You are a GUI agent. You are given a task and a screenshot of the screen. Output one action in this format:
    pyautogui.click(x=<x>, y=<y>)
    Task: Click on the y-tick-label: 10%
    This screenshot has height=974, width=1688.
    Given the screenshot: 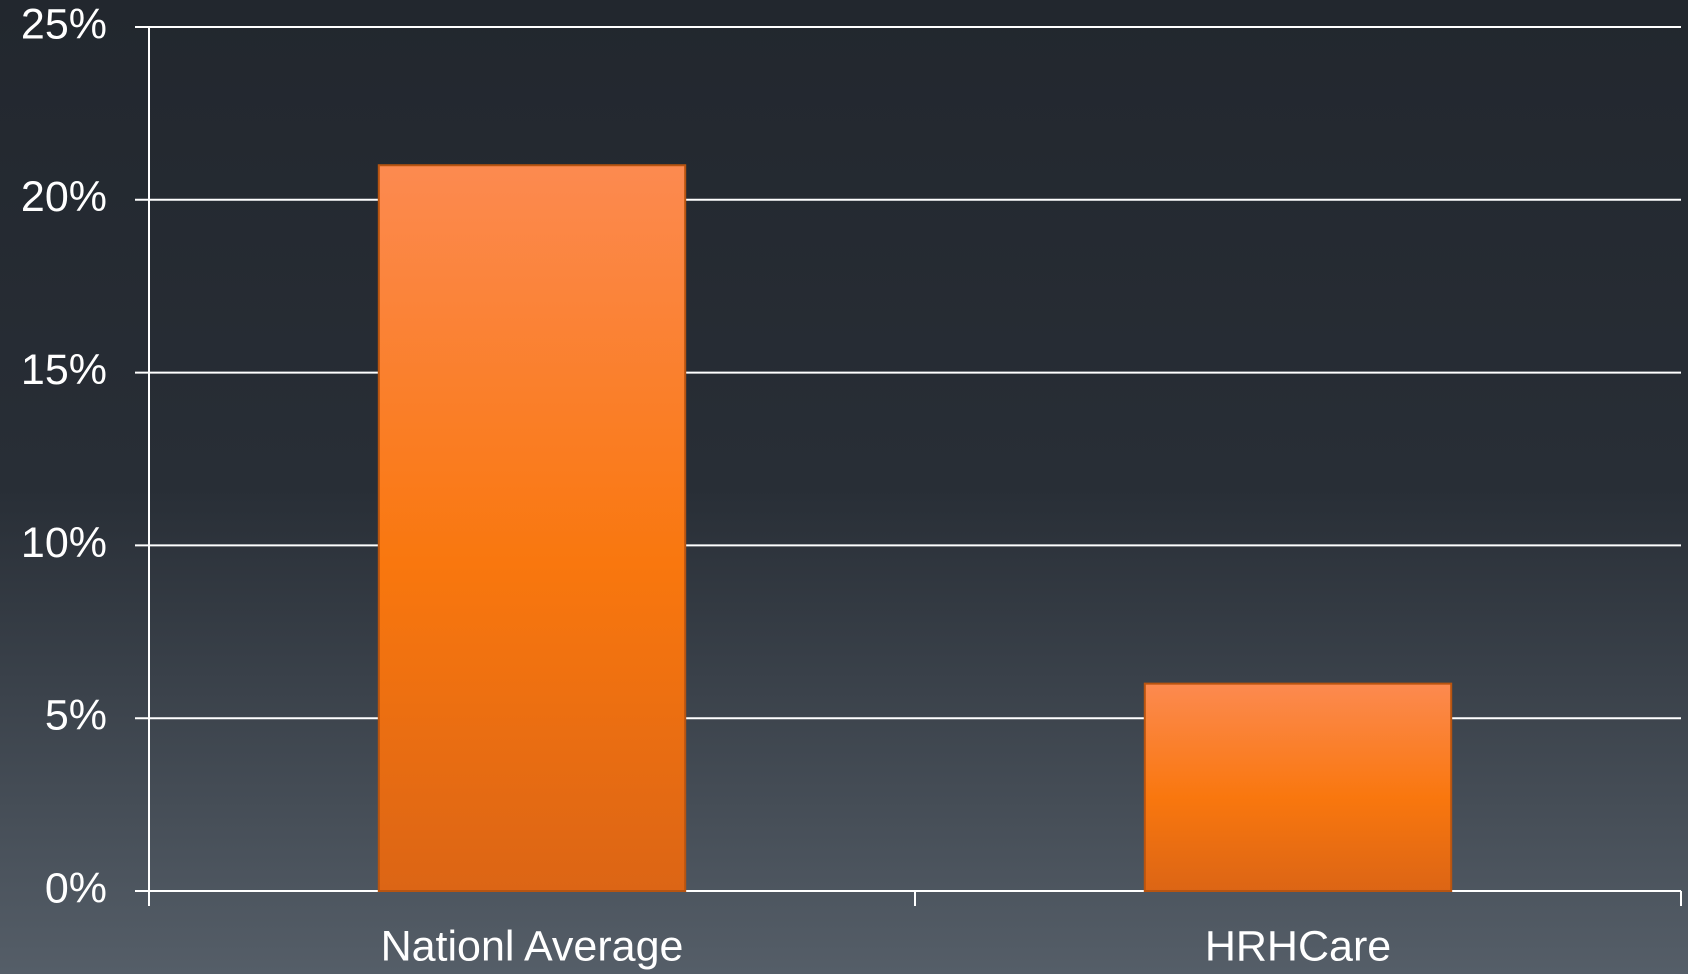 What is the action you would take?
    pyautogui.click(x=64, y=543)
    